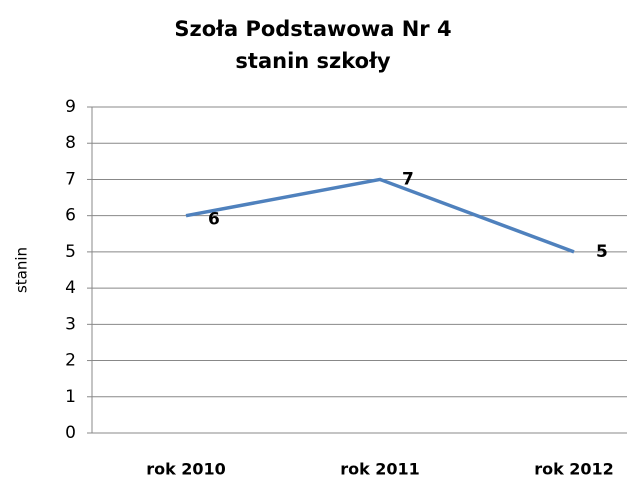 This screenshot has width=627, height=484. Describe the element at coordinates (312, 29) in the screenshot. I see `chart-title: Szoła Podstawowa Nr 4` at that location.